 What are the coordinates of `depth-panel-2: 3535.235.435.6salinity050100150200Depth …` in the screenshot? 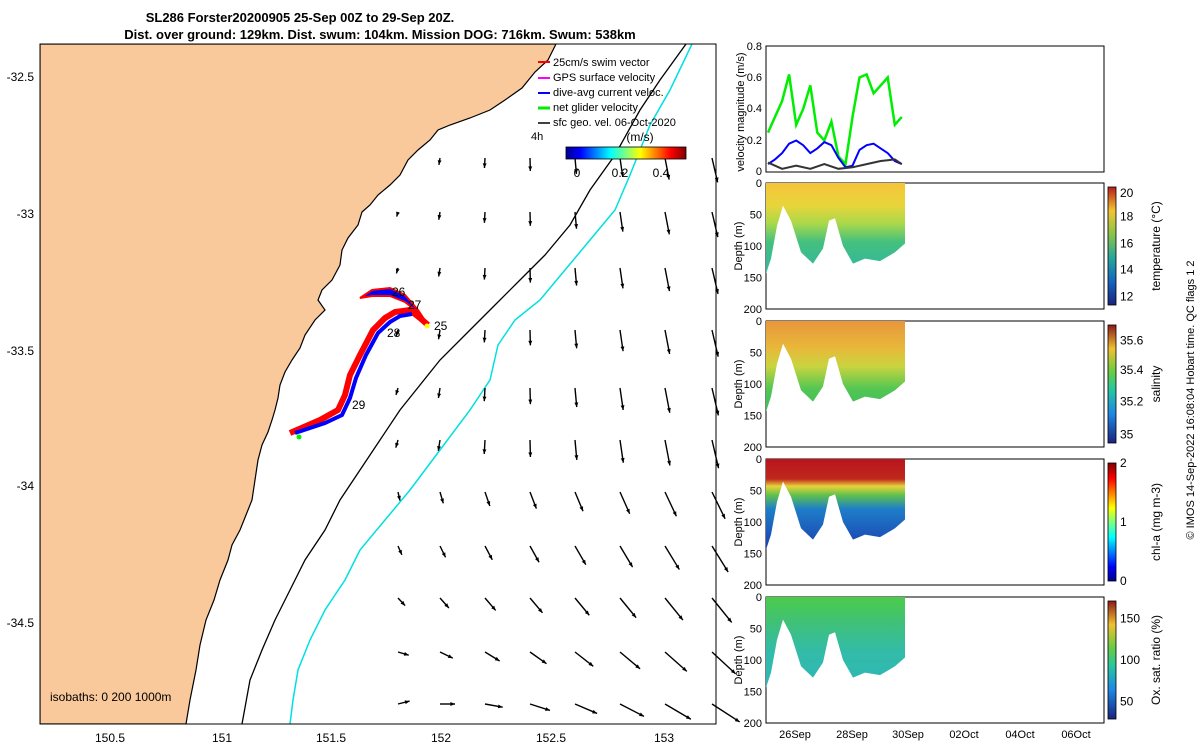 It's located at (948, 385).